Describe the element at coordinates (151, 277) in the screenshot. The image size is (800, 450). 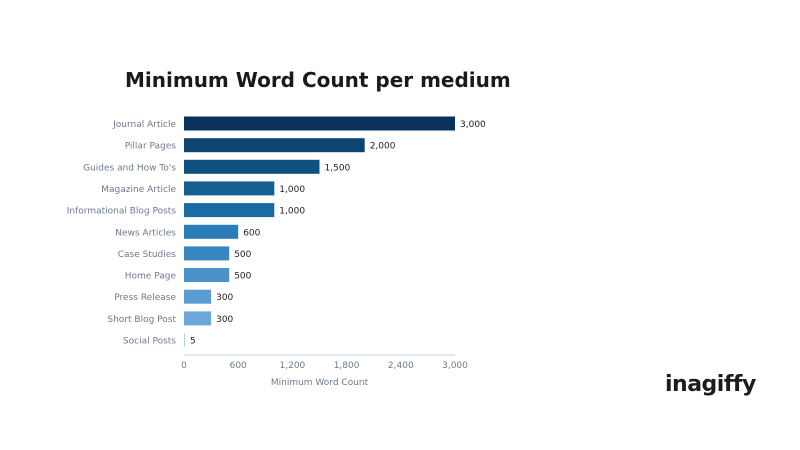
I see `category-label: Home Page` at that location.